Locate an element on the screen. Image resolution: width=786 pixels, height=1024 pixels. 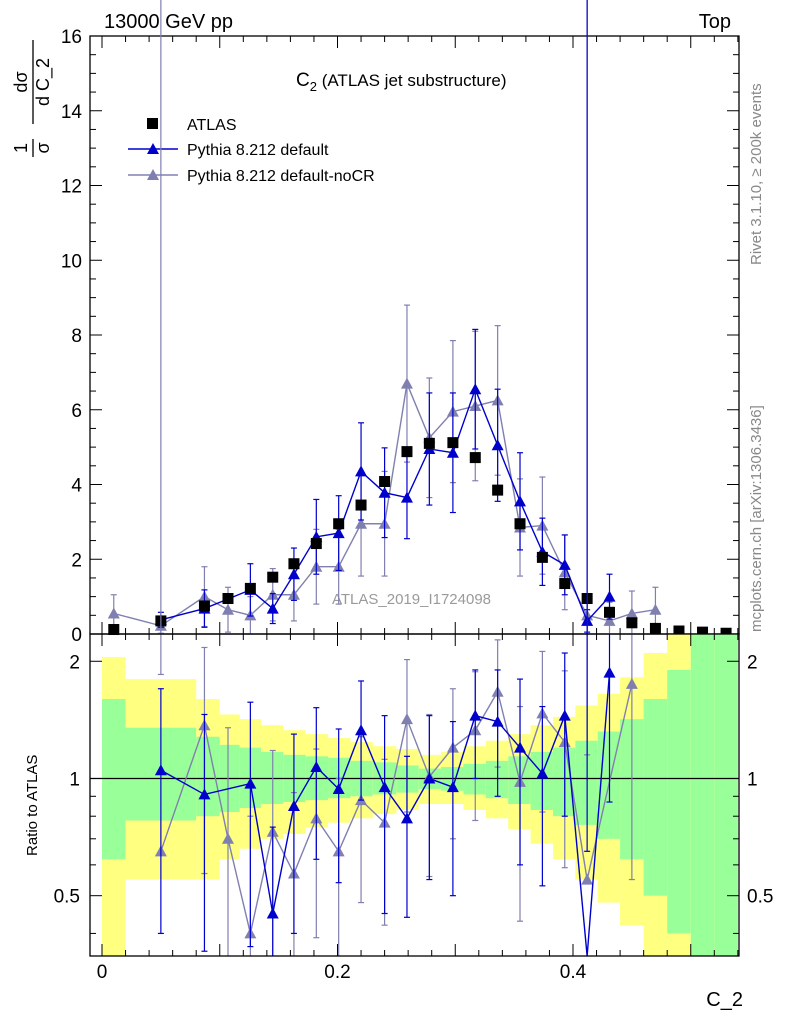
legend-label-default: Pythia 8.212 default is located at coordinates (258, 150).